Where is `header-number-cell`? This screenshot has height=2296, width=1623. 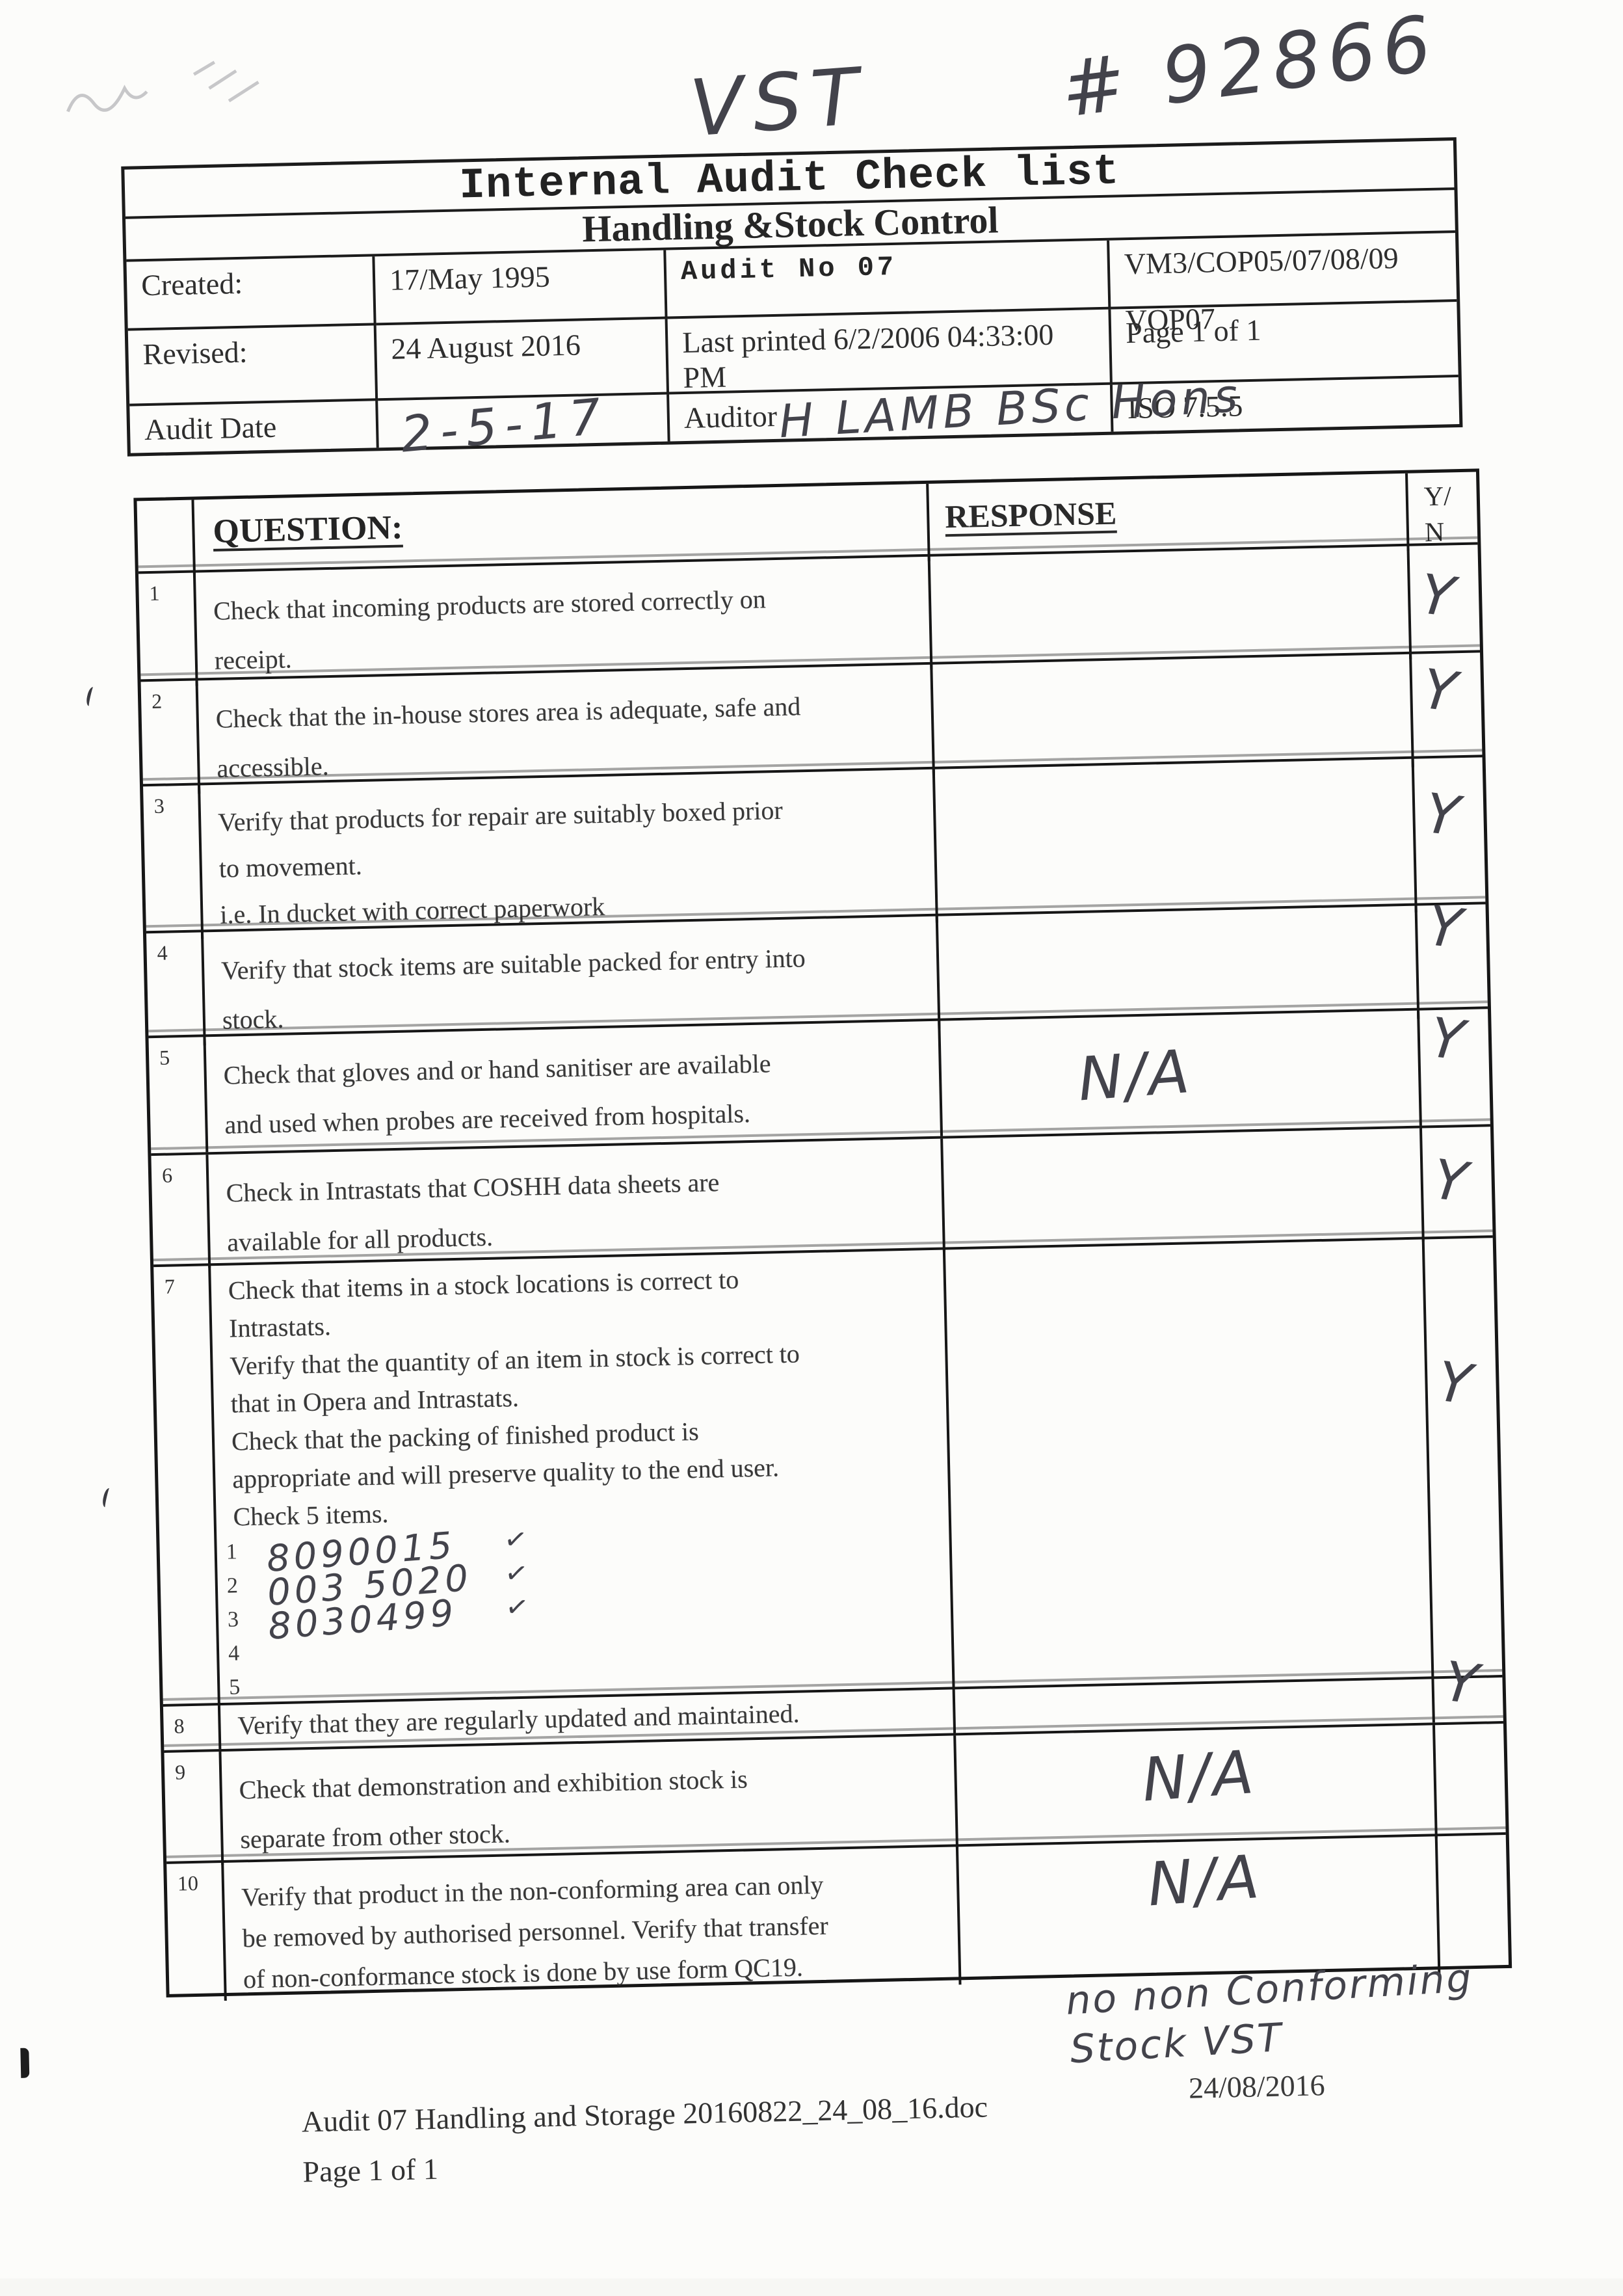 header-number-cell is located at coordinates (166, 539).